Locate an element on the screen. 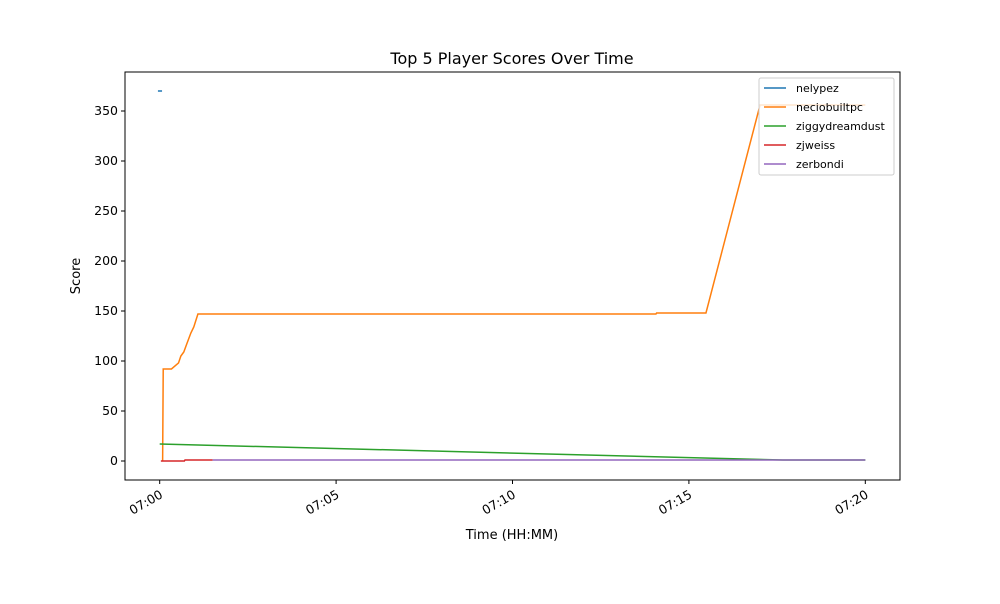 Image resolution: width=1000 pixels, height=604 pixels. x-tick-label: 07:00 is located at coordinates (145, 502).